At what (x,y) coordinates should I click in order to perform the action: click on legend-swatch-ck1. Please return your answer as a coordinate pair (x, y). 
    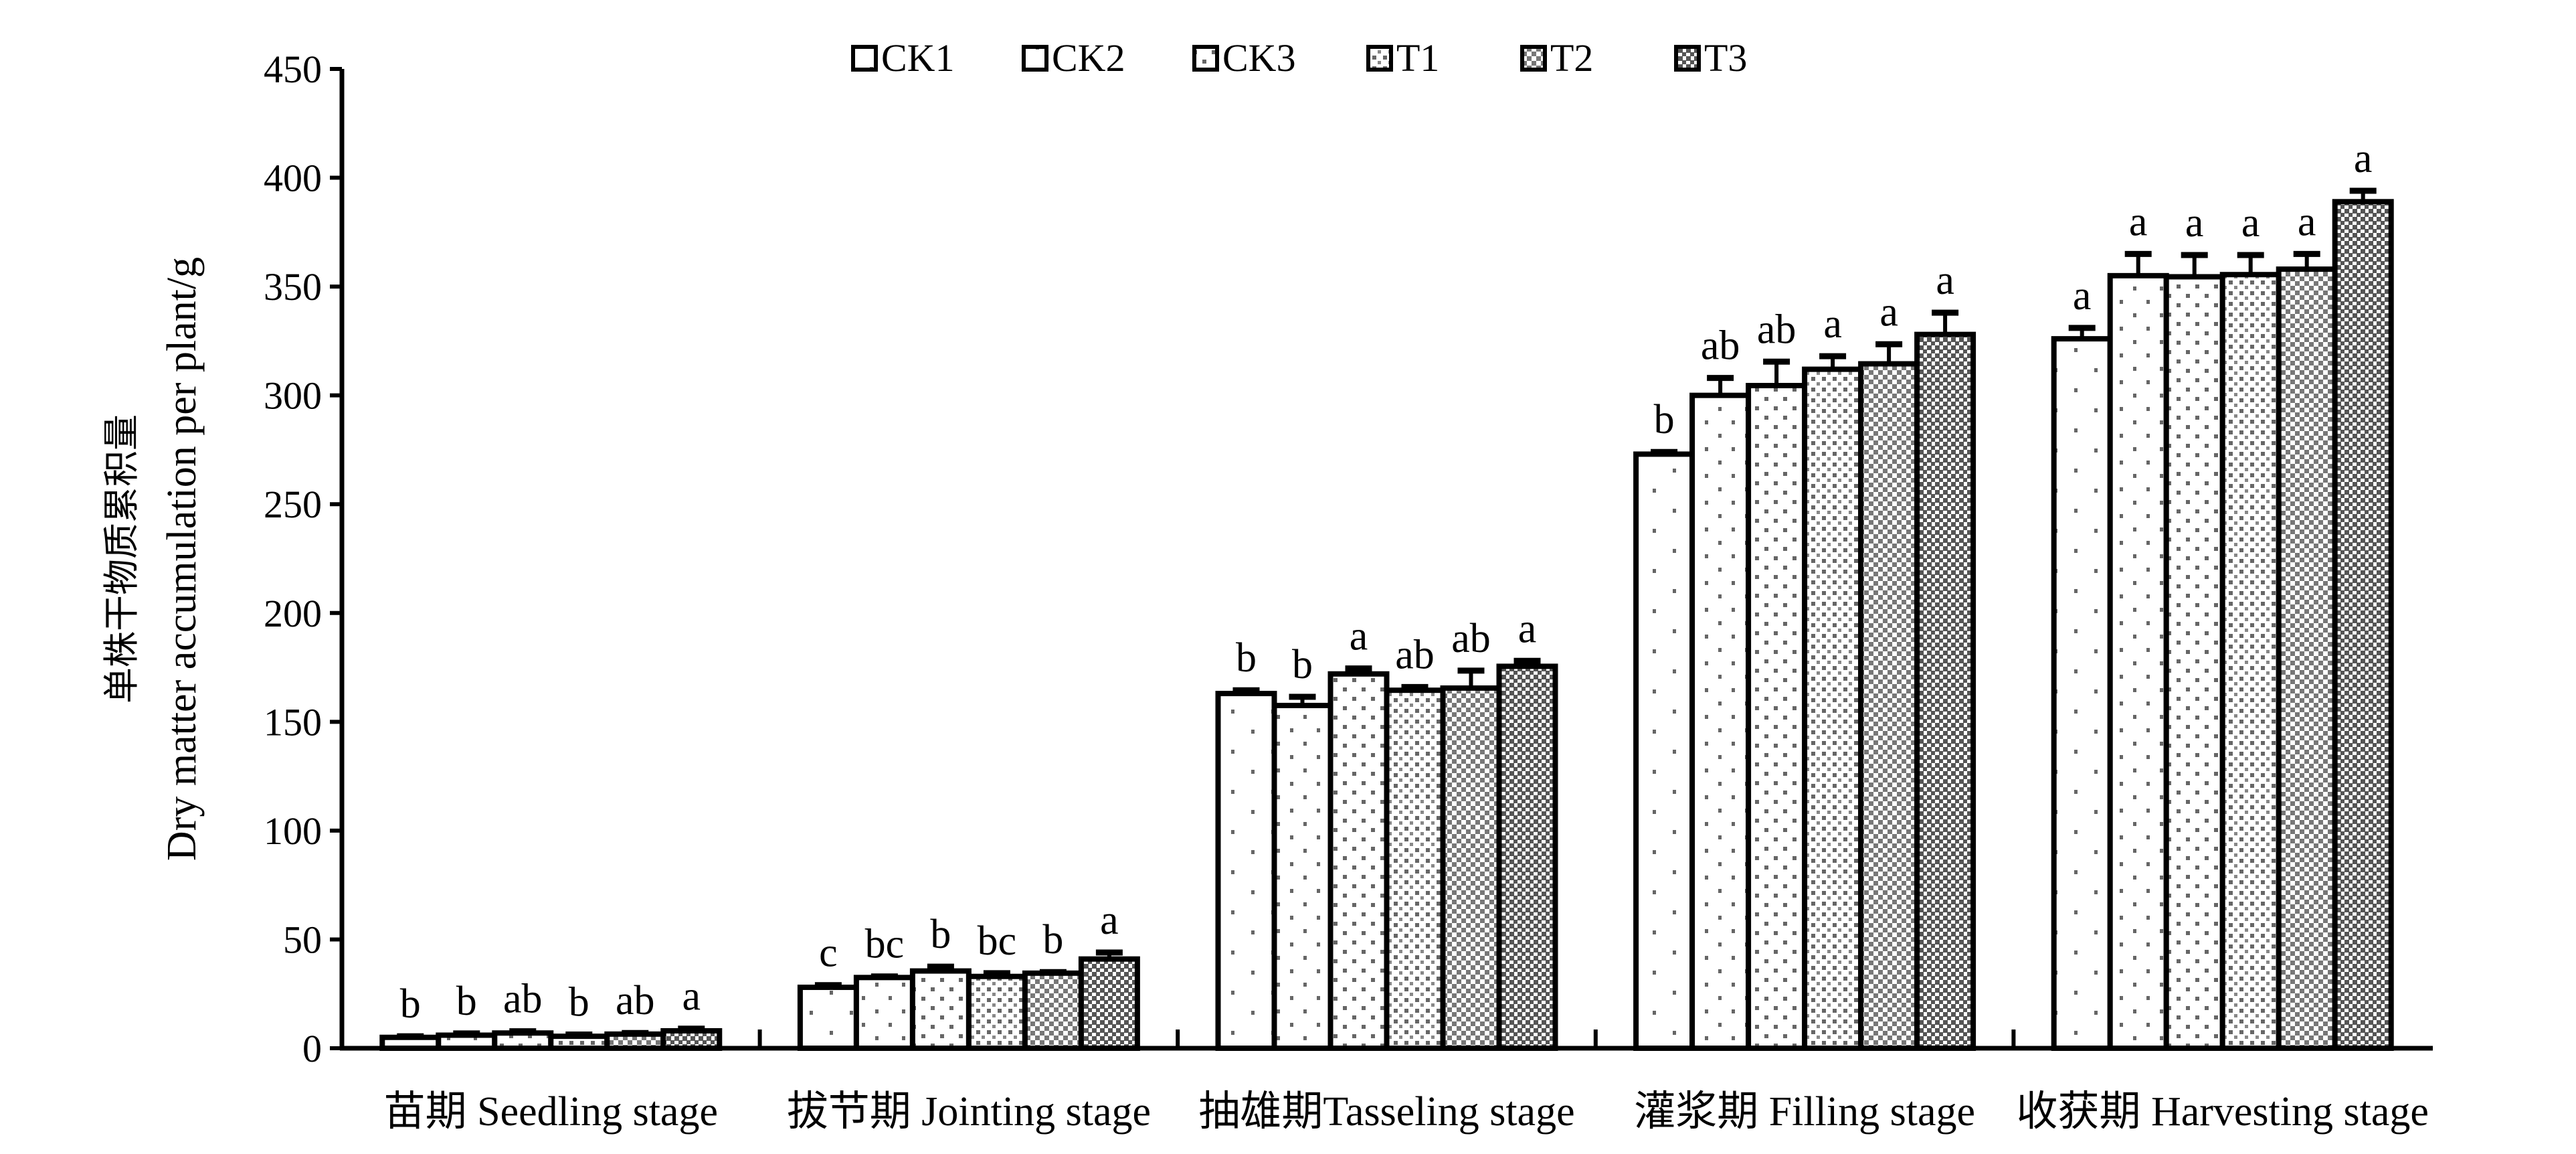
    Looking at the image, I should click on (865, 58).